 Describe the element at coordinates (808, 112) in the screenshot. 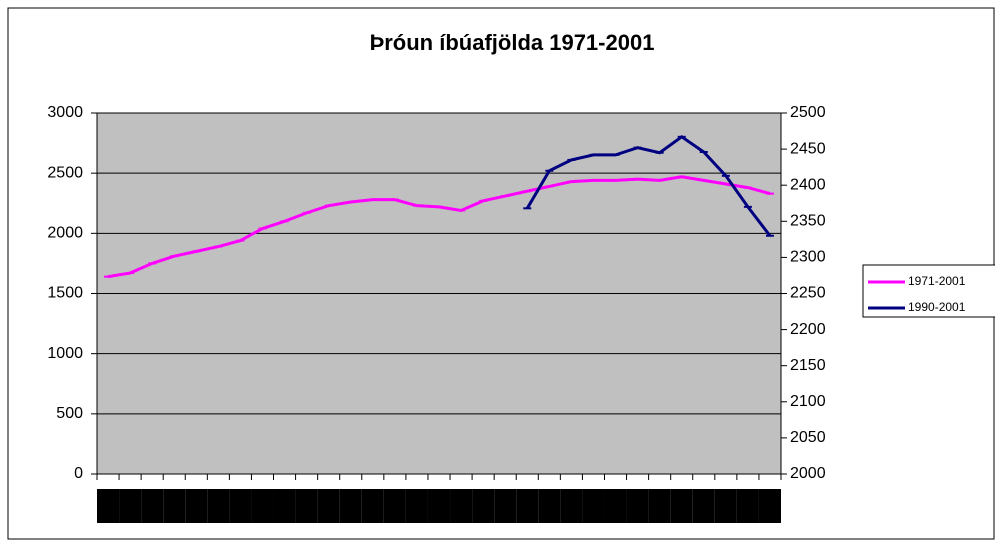

I see `y2-tick-label: 2500` at that location.